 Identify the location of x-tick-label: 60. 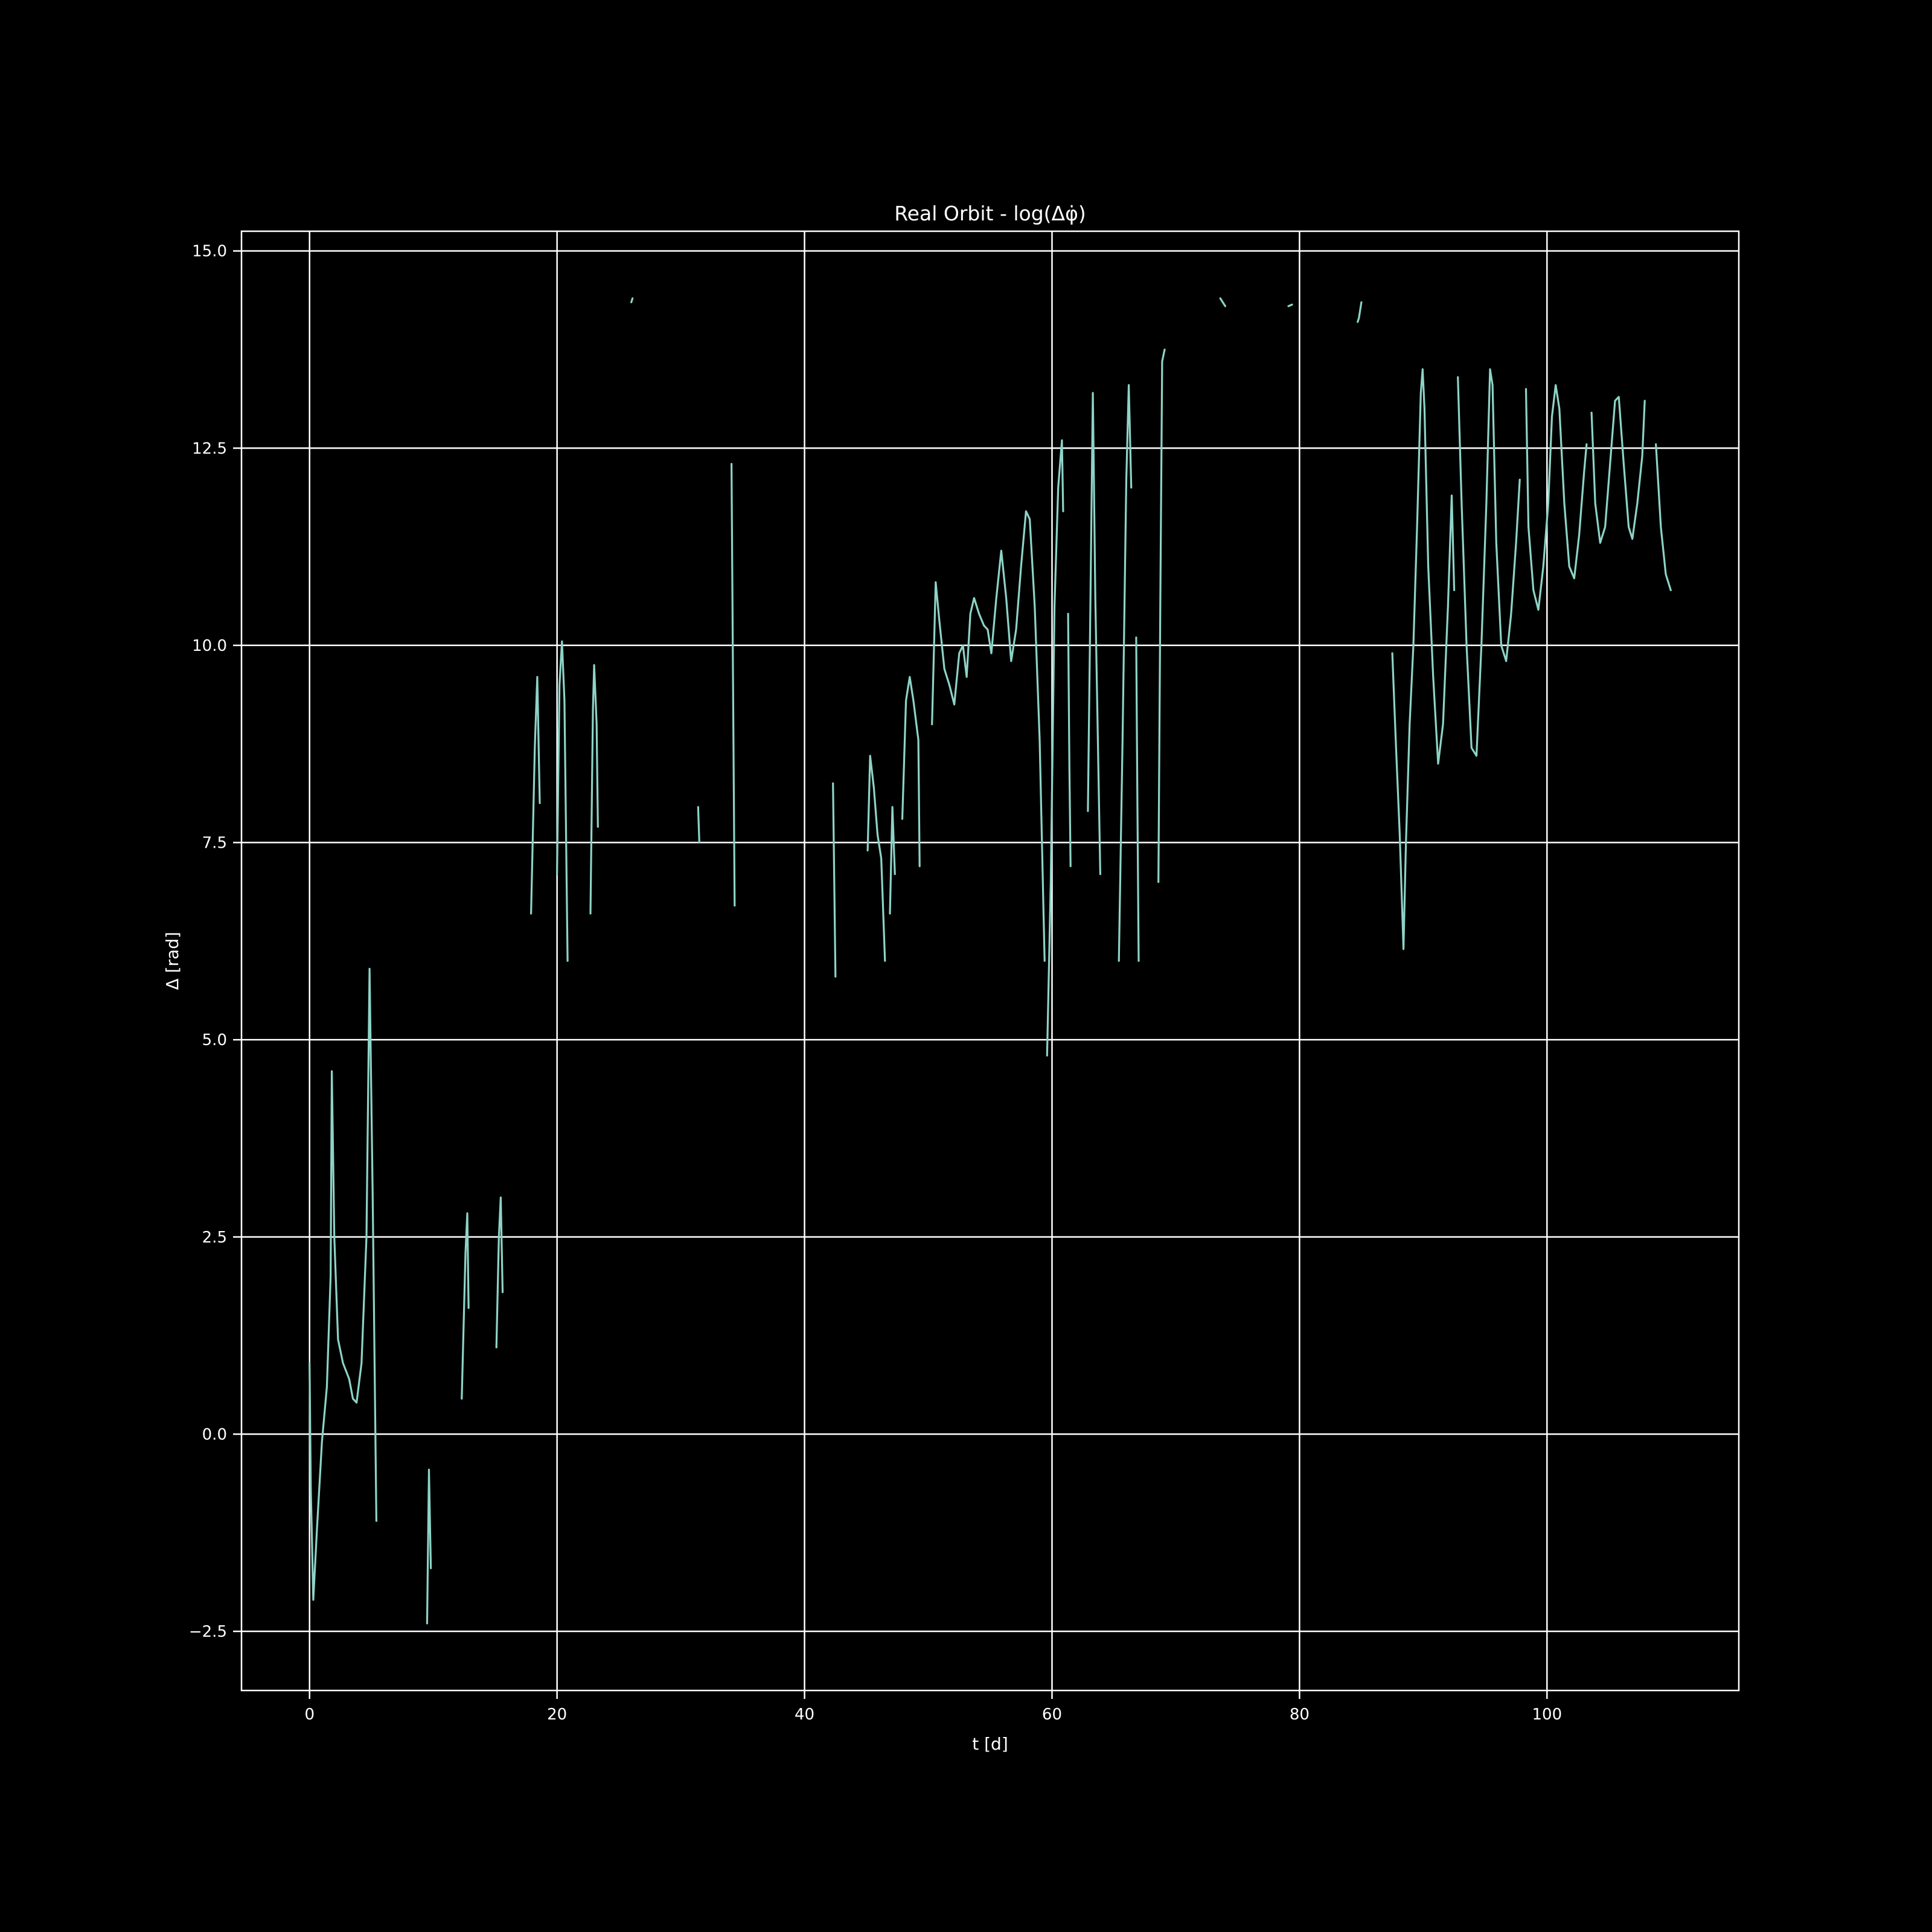
(1052, 1715).